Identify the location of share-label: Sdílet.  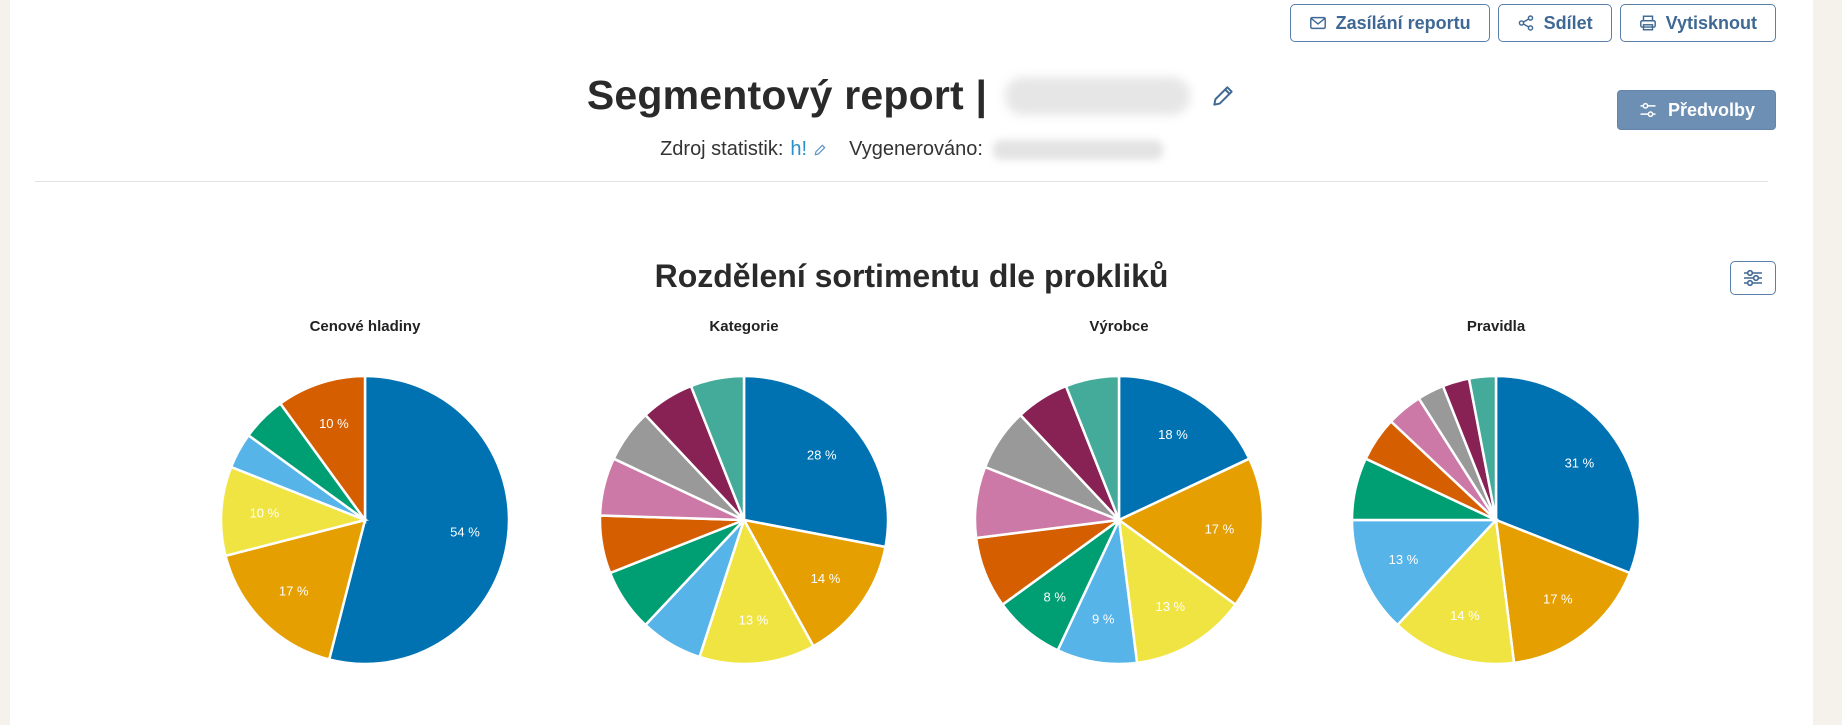
(1568, 22).